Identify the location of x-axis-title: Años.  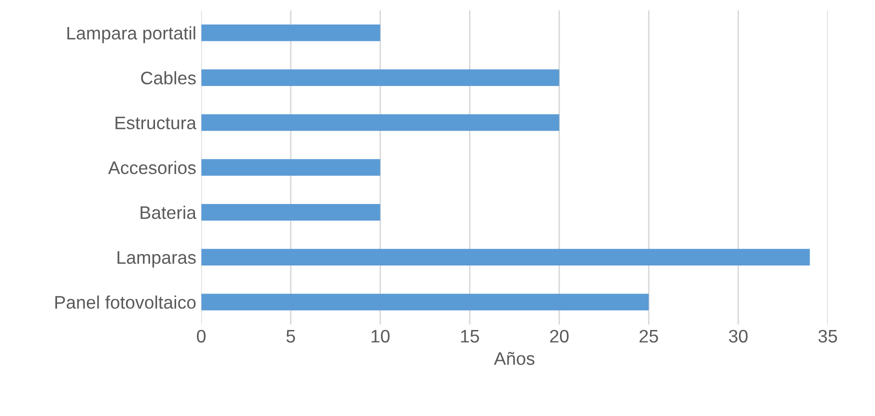
(514, 358).